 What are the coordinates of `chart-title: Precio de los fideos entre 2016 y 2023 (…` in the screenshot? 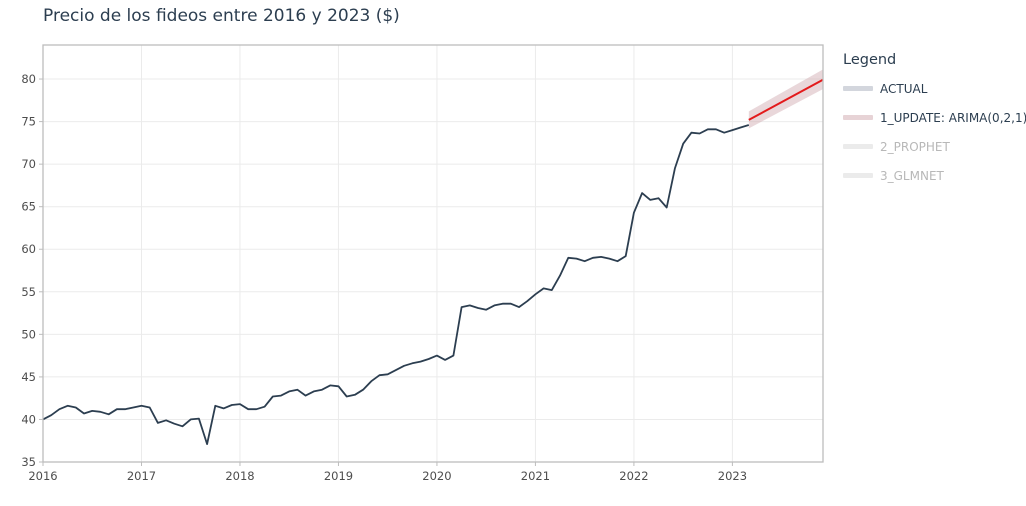 It's located at (221, 16).